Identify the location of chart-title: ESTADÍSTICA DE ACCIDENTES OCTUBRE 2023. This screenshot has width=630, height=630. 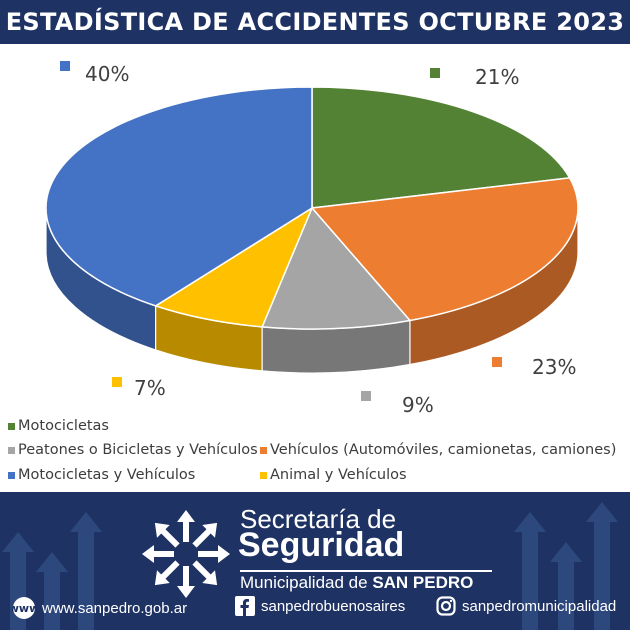
(315, 22).